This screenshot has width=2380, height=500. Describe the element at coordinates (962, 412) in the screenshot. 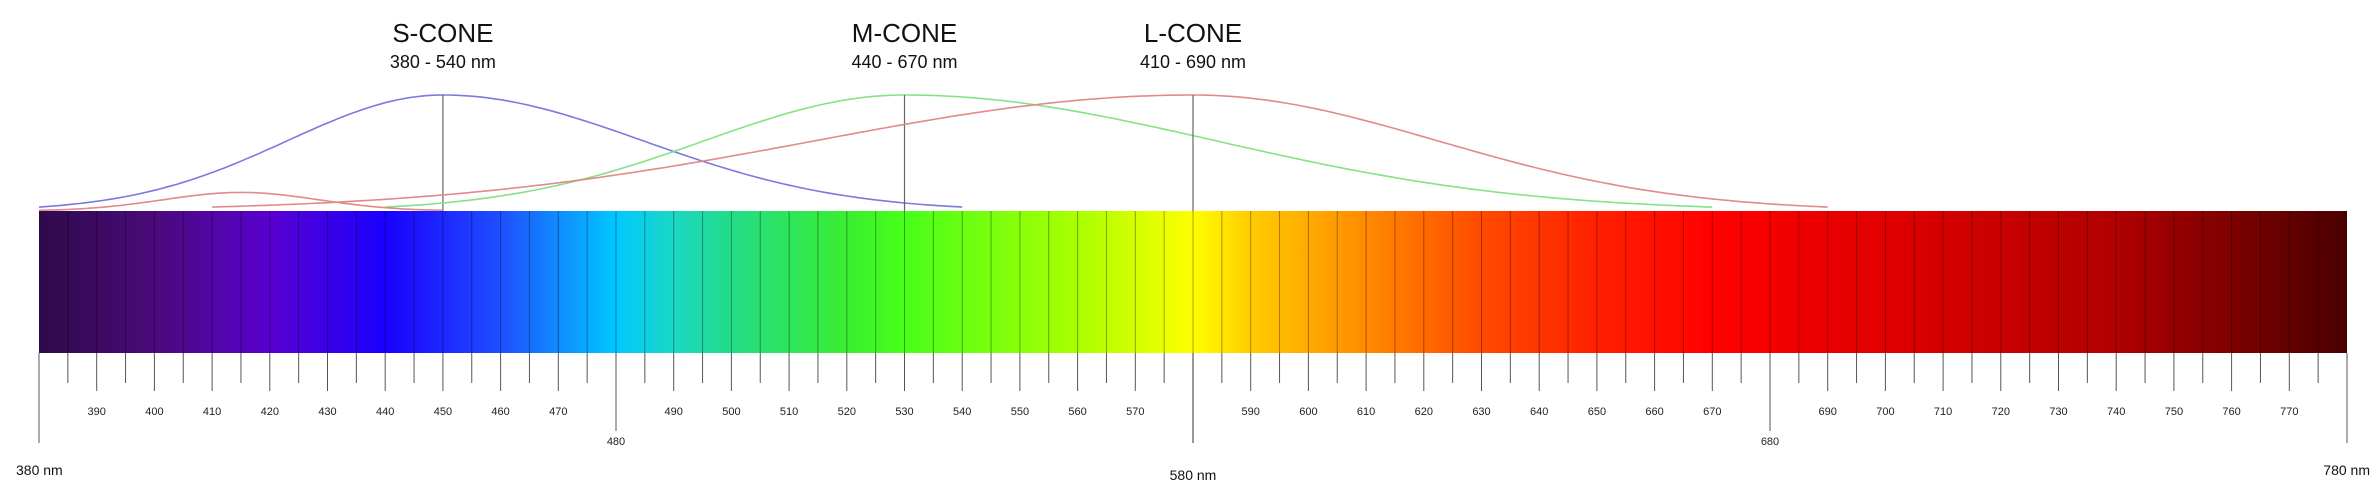

I see `tick-label: 540` at that location.